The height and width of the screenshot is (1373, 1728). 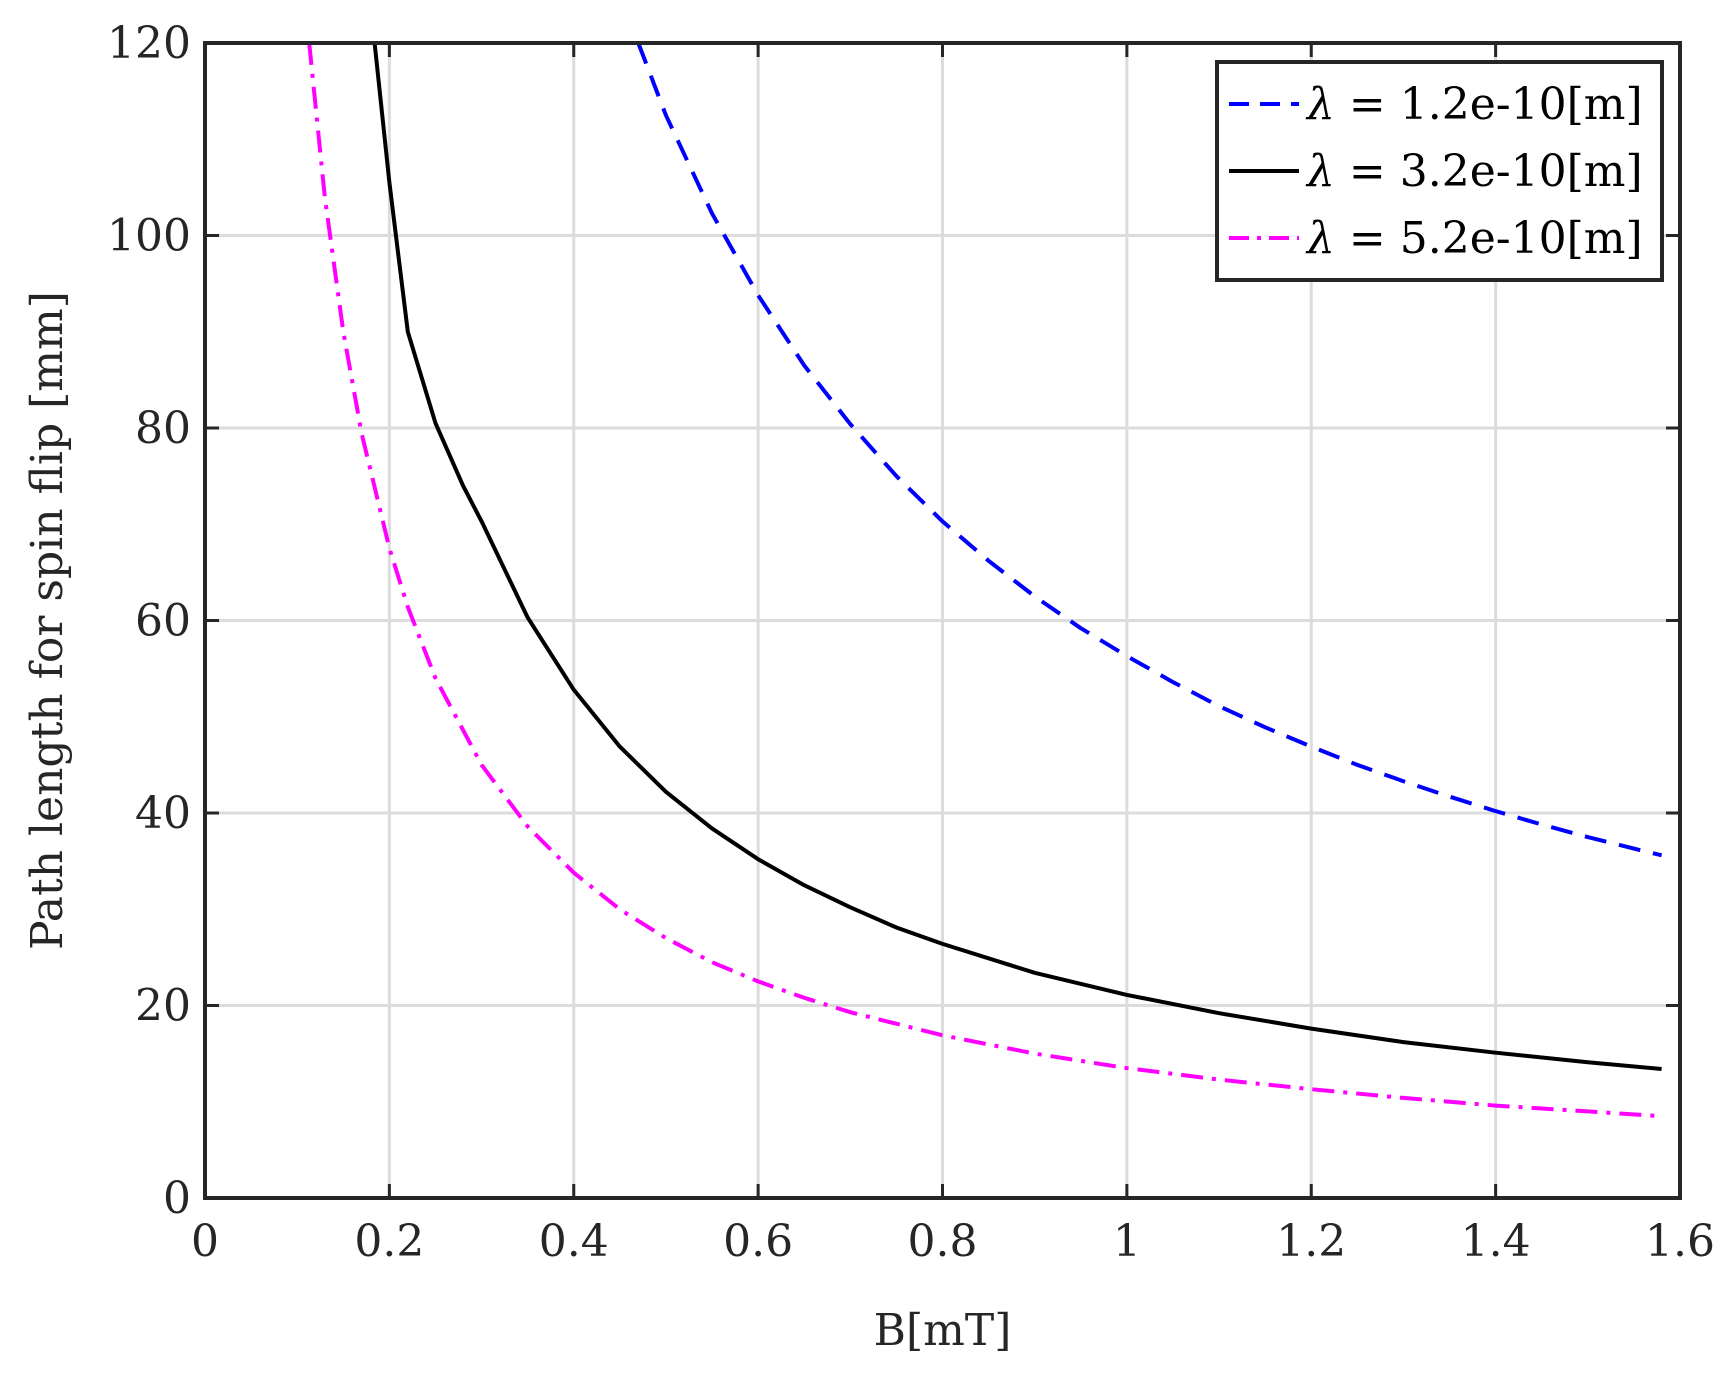 I want to click on x-tick-label: 0, so click(x=205, y=1241).